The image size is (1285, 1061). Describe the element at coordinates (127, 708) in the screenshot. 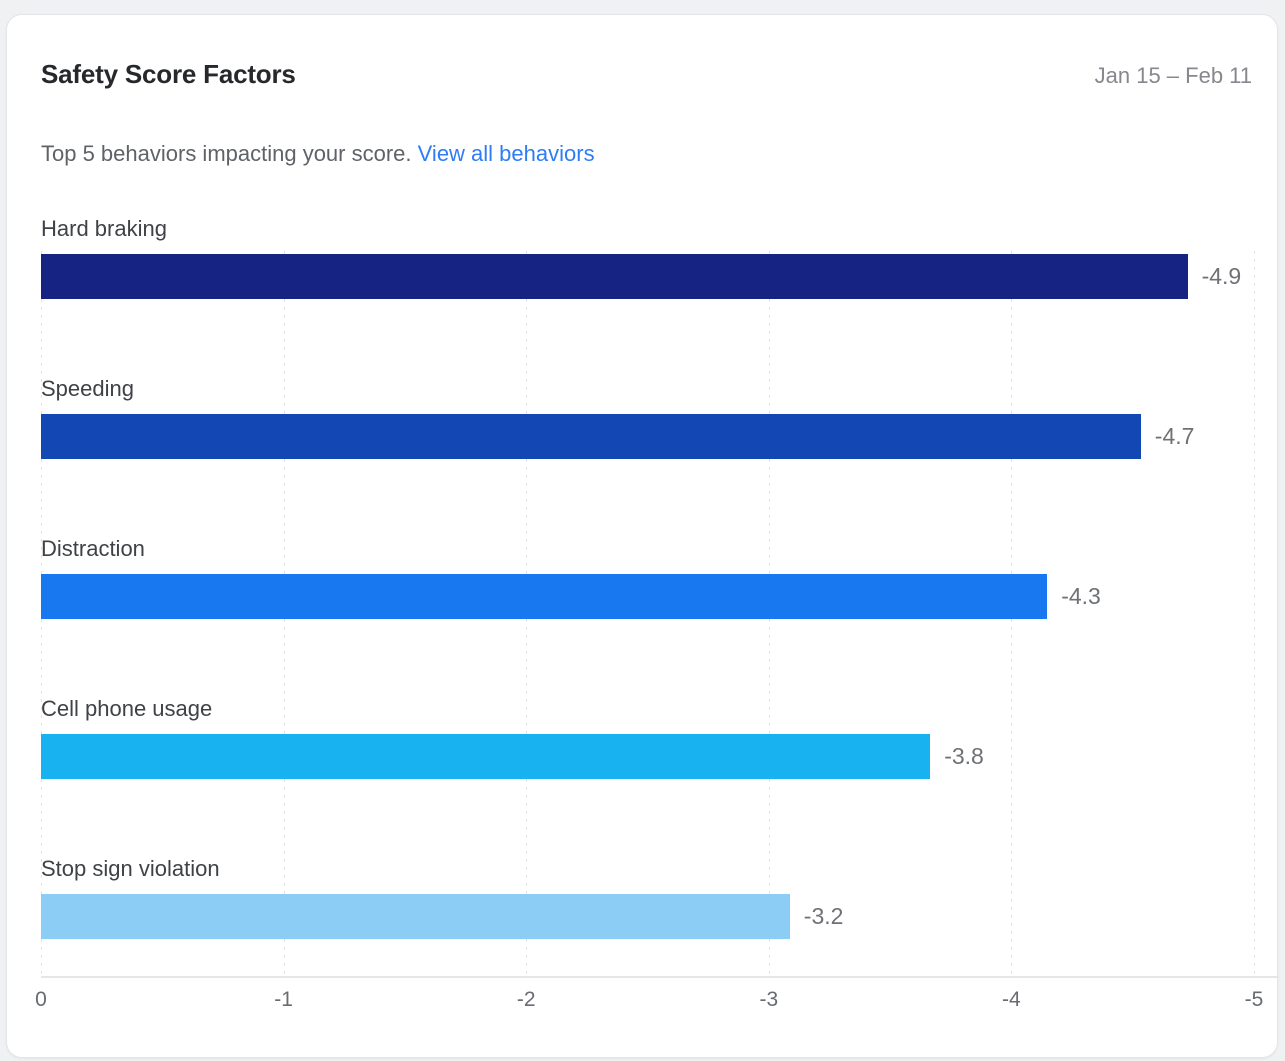

I see `bar-label: Cell phone usage` at that location.